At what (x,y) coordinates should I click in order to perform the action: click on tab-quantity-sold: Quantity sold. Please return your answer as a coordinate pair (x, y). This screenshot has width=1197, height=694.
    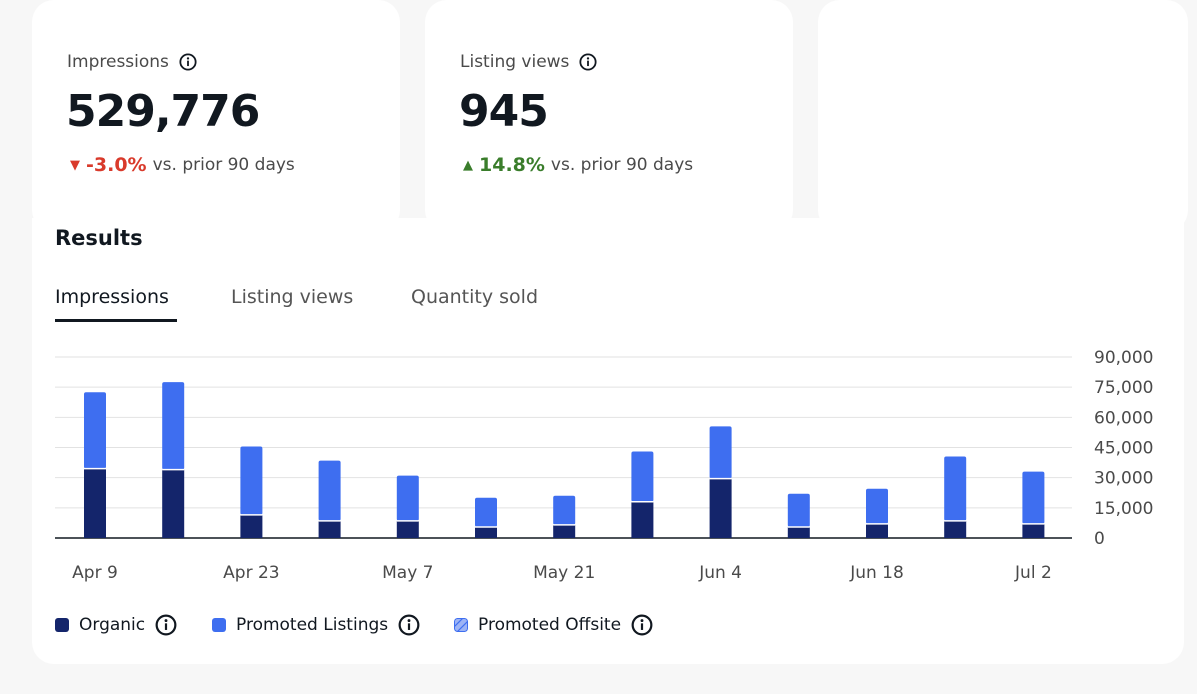
    Looking at the image, I should click on (475, 297).